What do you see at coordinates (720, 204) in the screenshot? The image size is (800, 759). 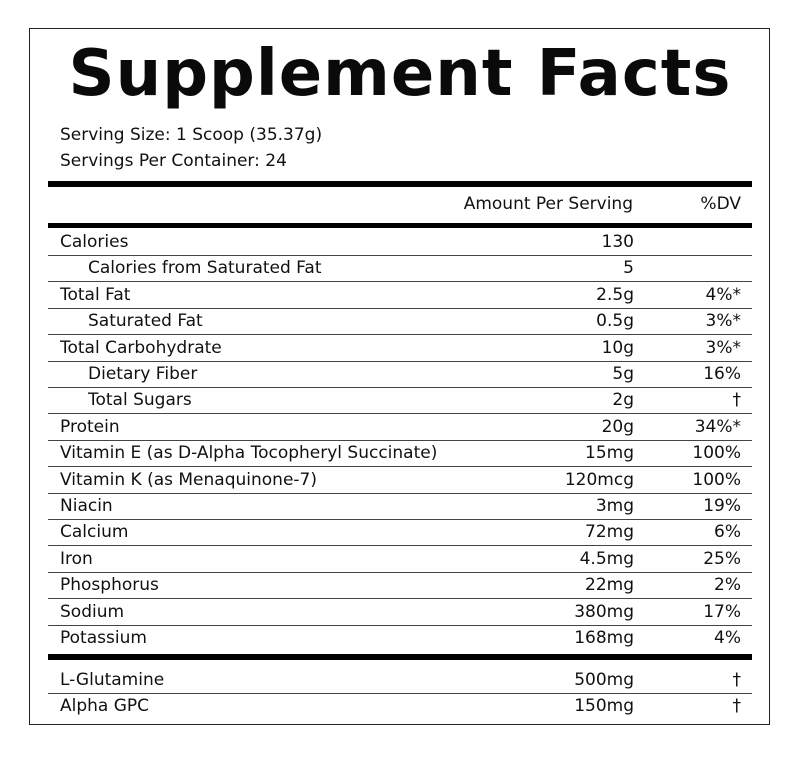 I see `dv-header: %DV` at bounding box center [720, 204].